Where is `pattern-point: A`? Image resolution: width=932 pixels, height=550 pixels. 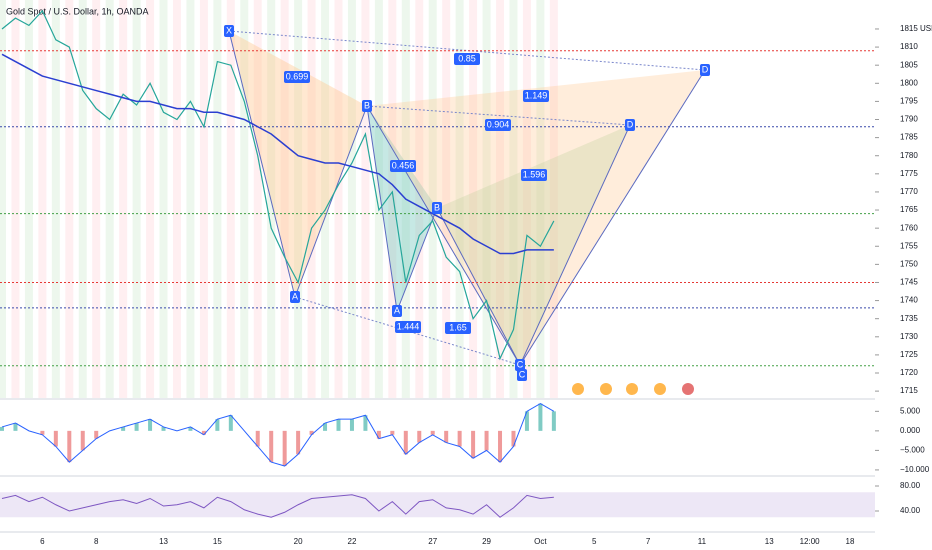
pattern-point: A is located at coordinates (397, 310).